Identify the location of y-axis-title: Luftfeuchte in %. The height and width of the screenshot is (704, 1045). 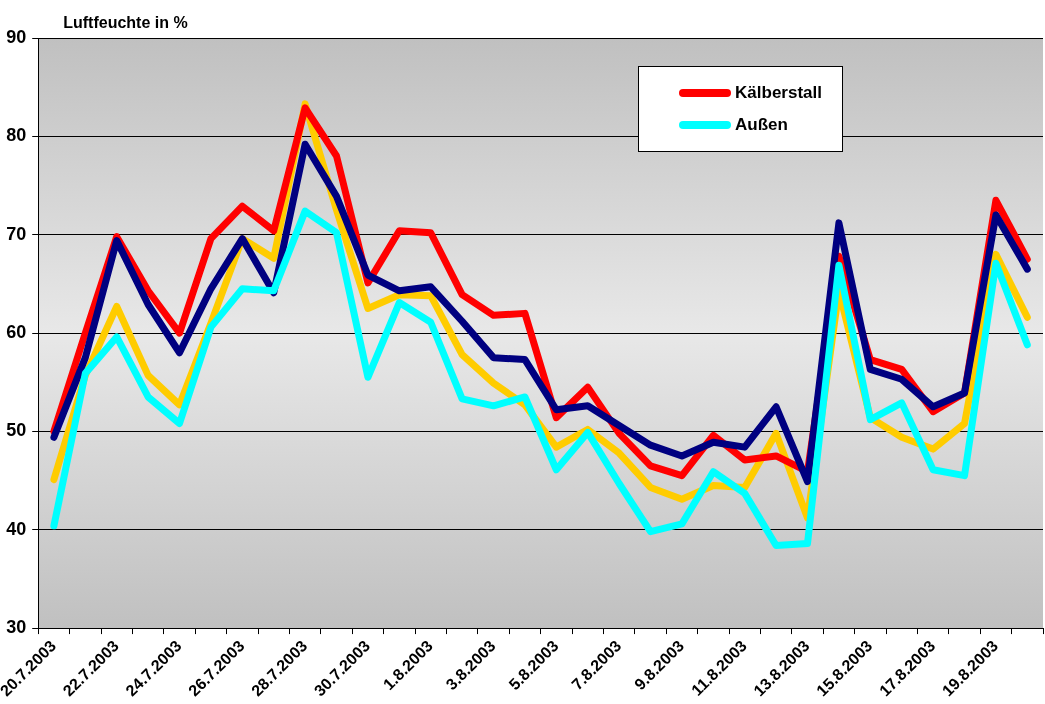
(125, 23).